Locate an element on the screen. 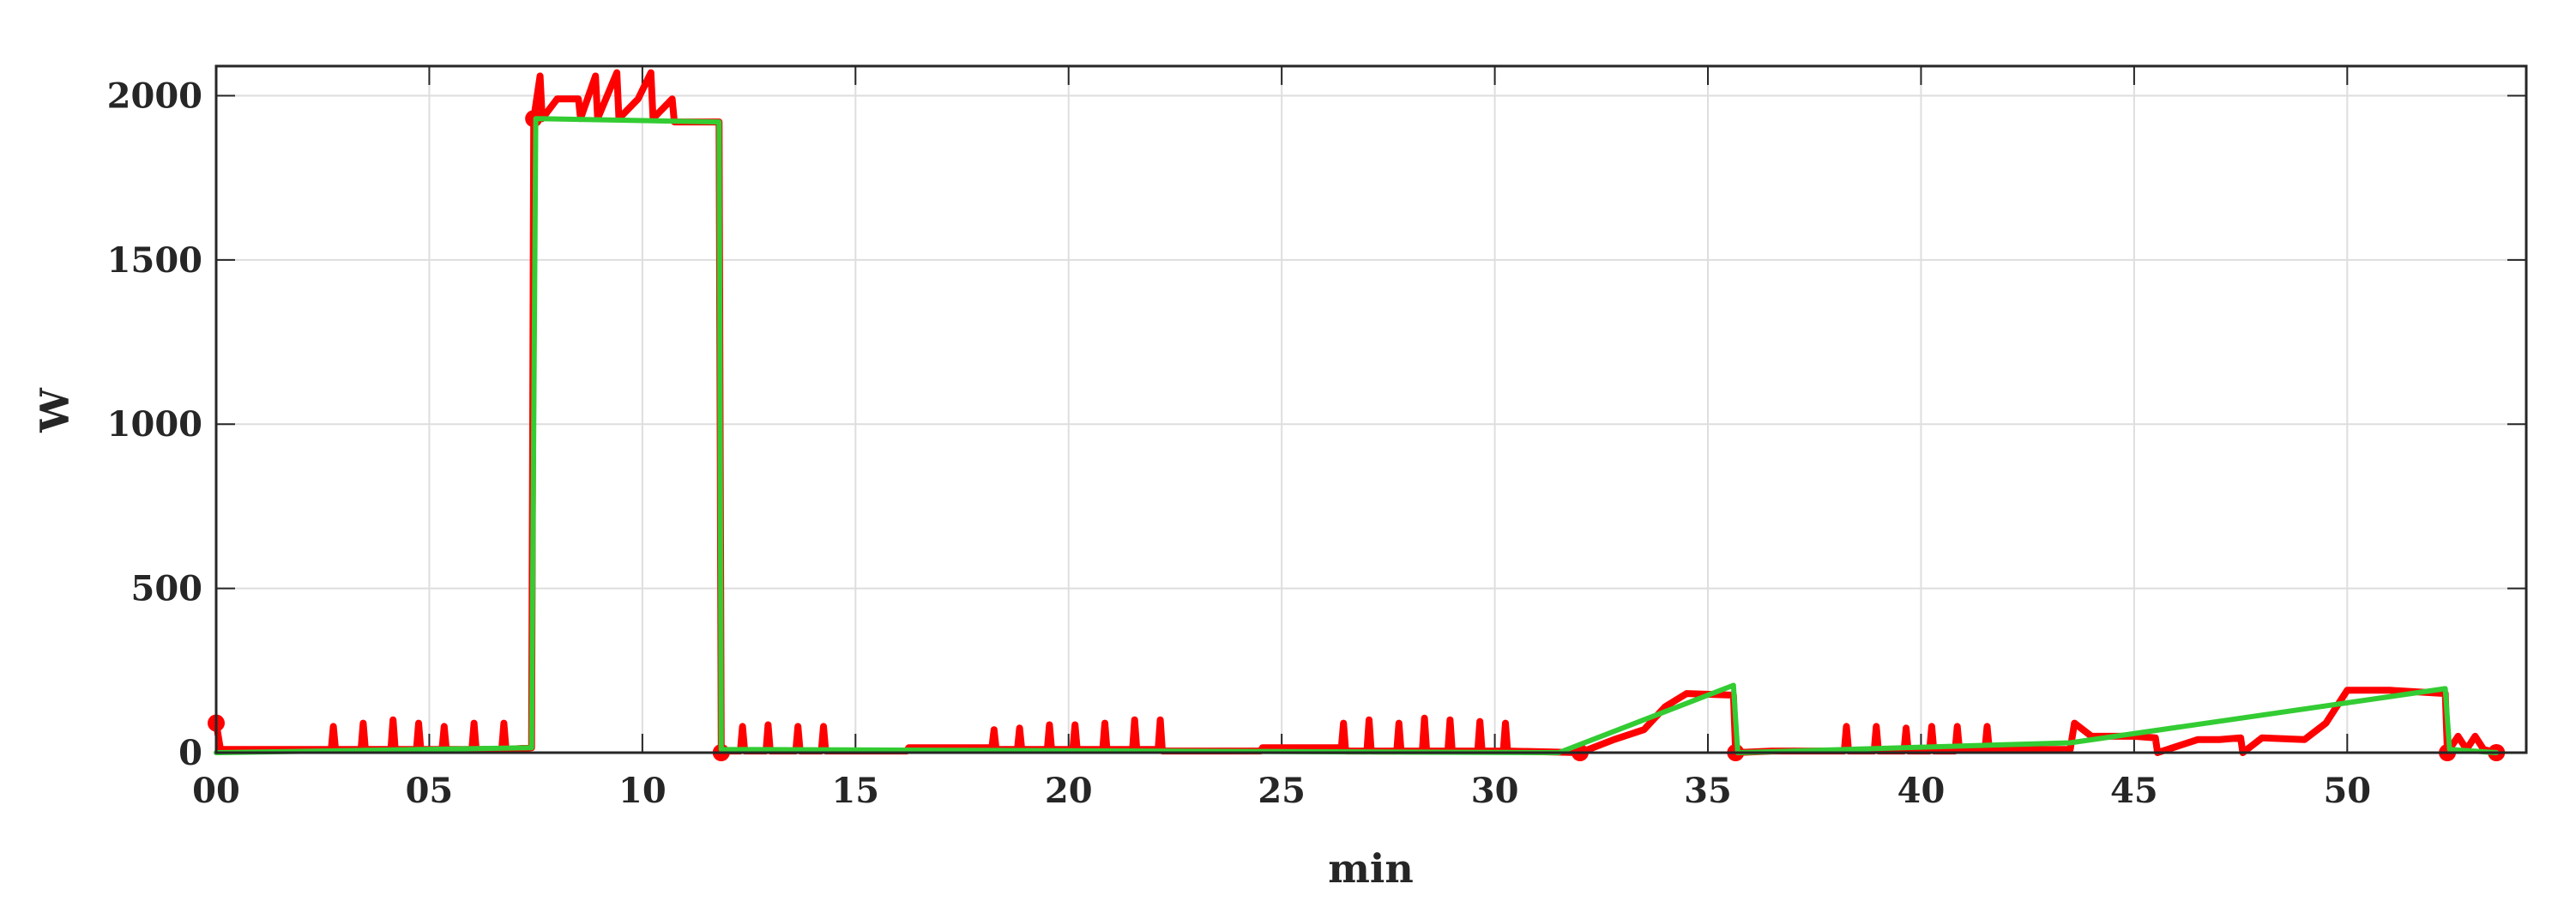 This screenshot has height=908, width=2576. x-tick-label: 20 is located at coordinates (1069, 791).